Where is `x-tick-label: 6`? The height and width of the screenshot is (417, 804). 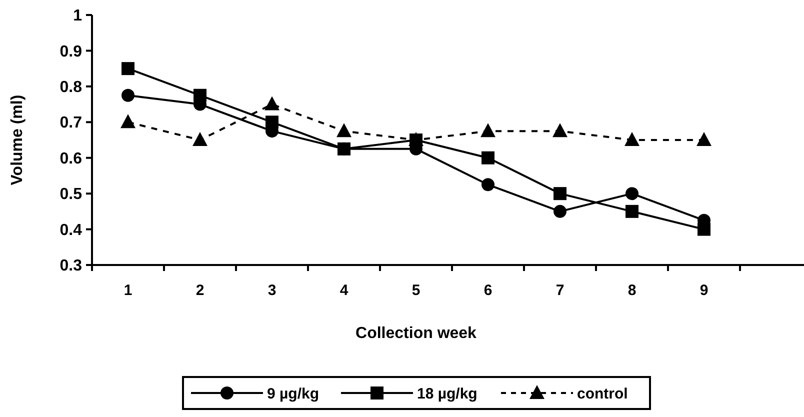
x-tick-label: 6 is located at coordinates (488, 290).